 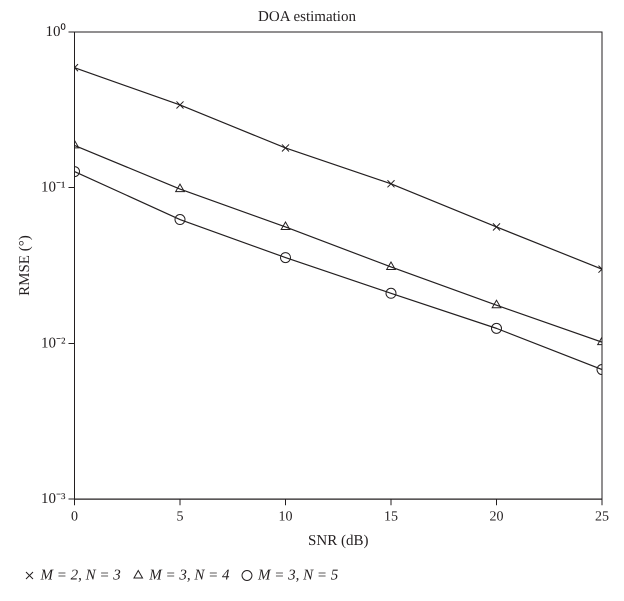 I want to click on x-axis-title: SNR (dB), so click(x=338, y=540).